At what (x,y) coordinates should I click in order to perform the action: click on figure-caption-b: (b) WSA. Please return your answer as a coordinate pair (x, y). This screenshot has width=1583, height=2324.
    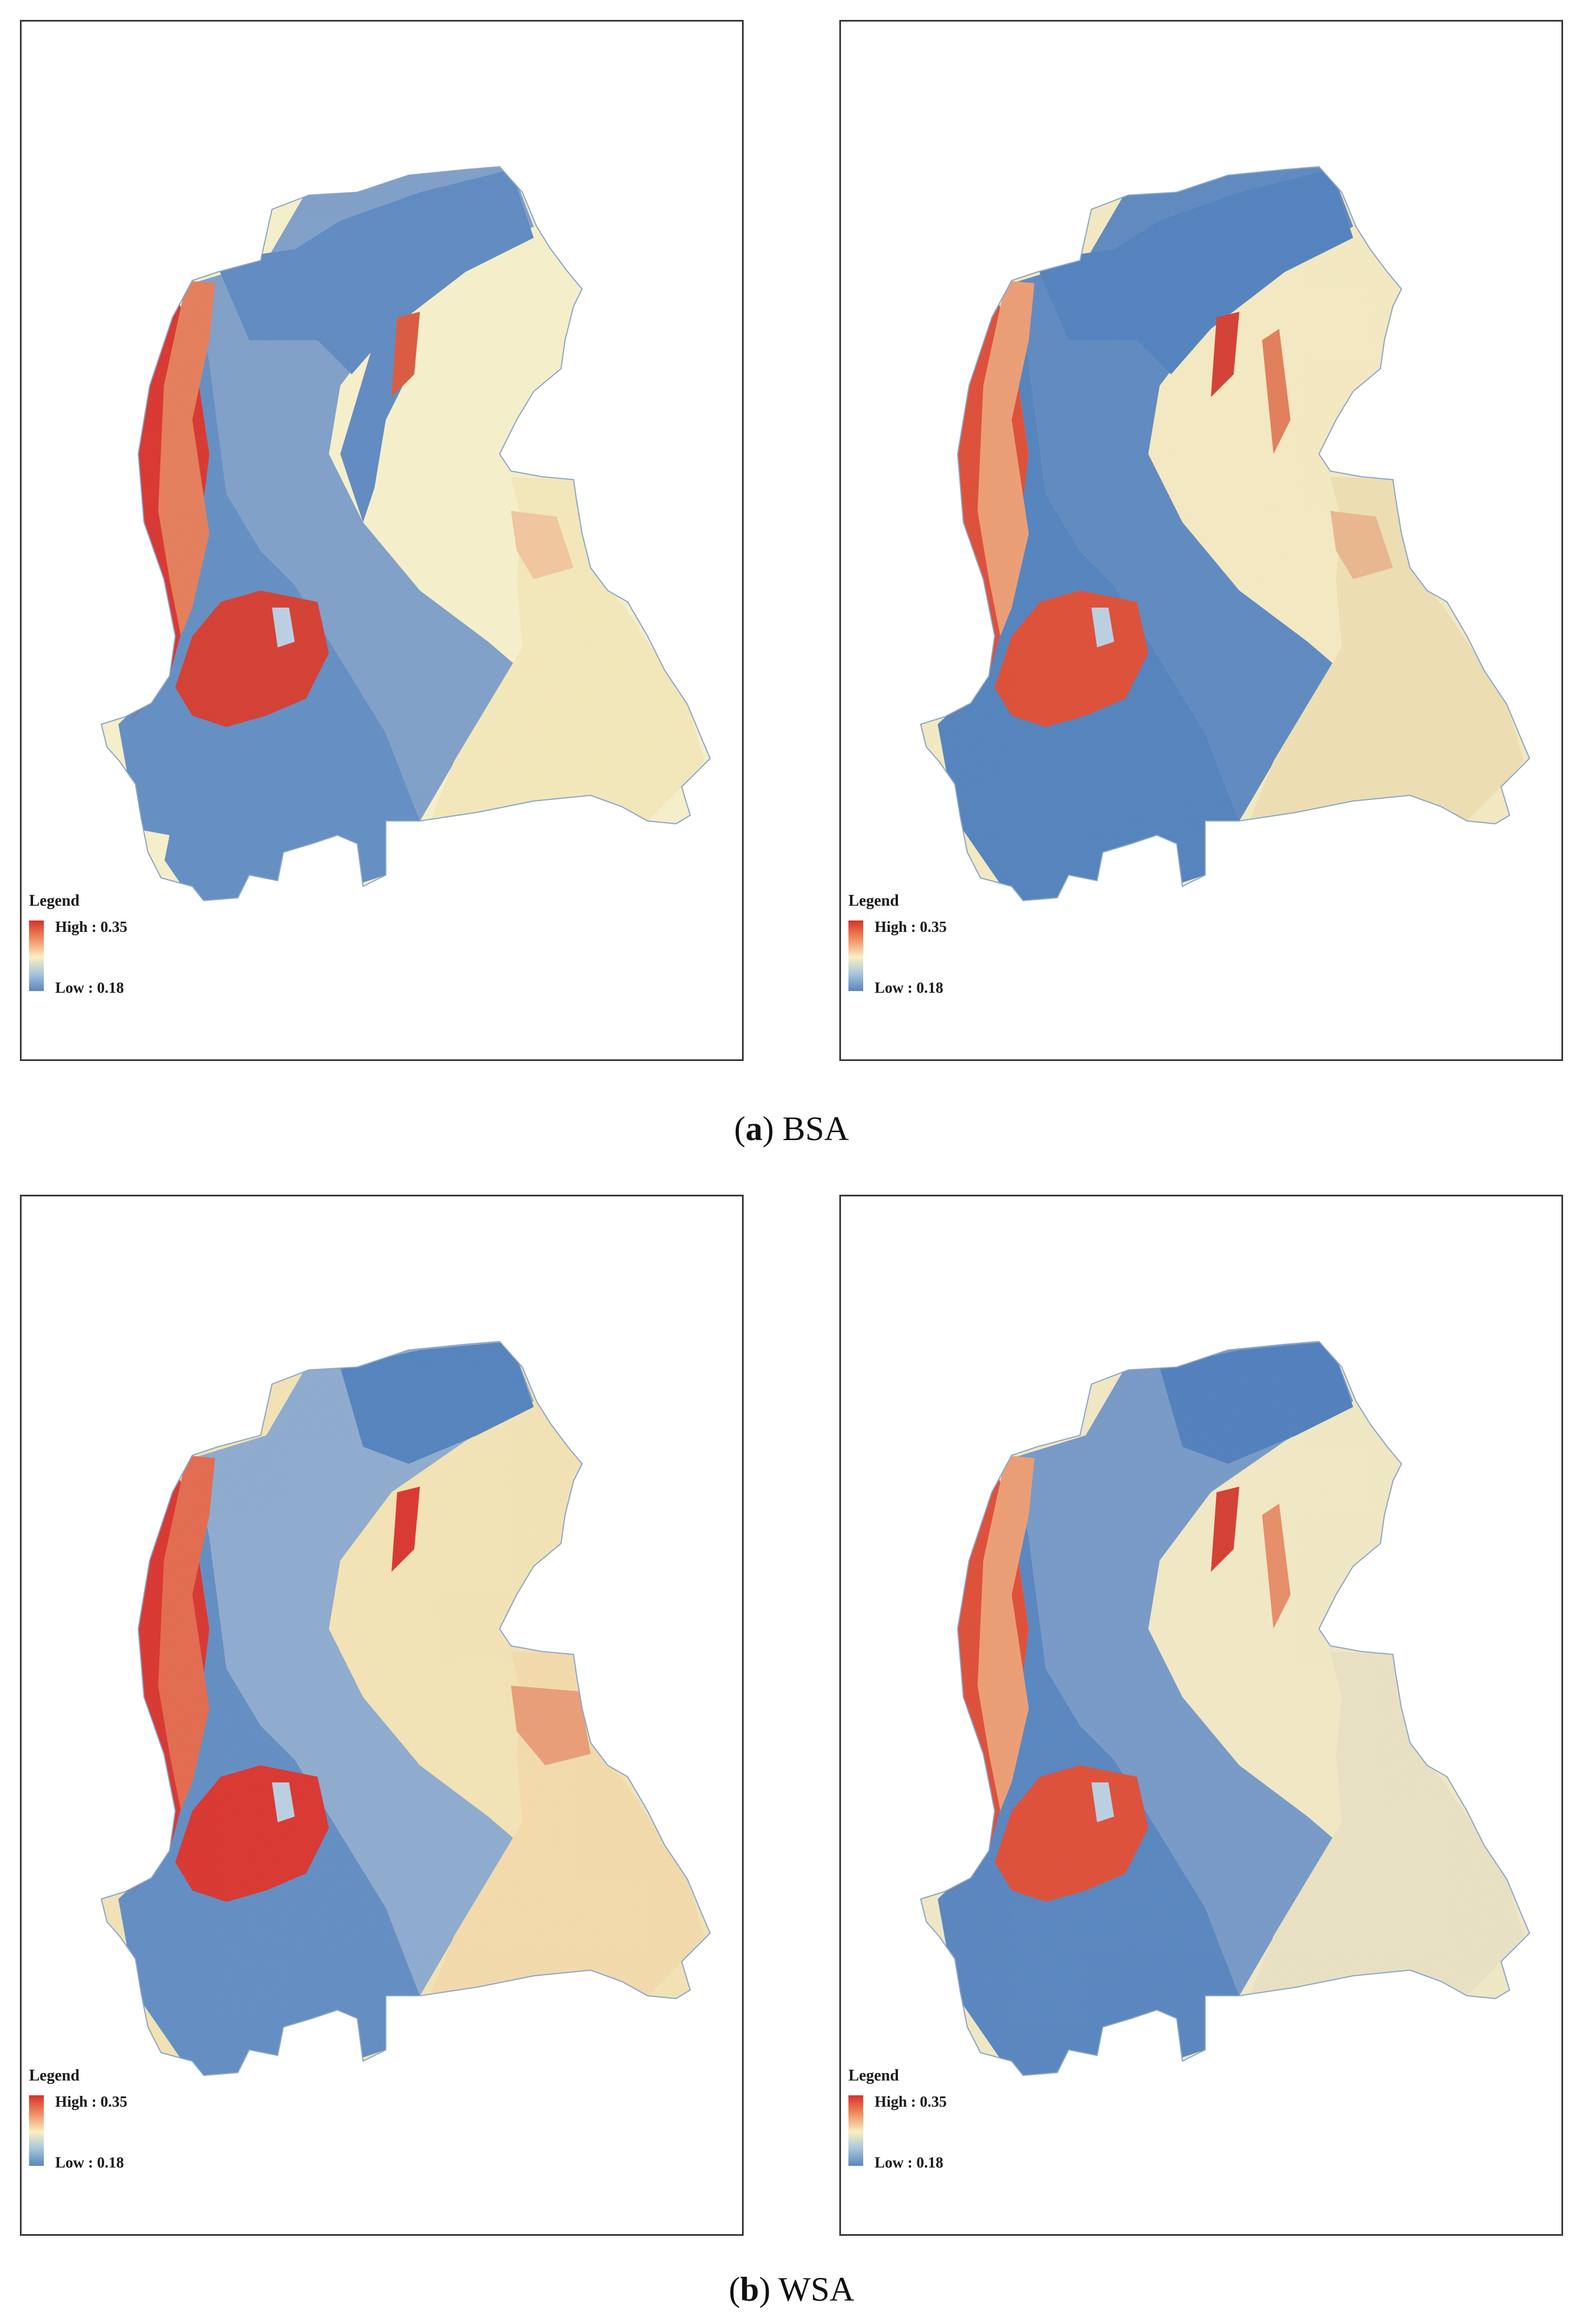
    Looking at the image, I should click on (791, 2289).